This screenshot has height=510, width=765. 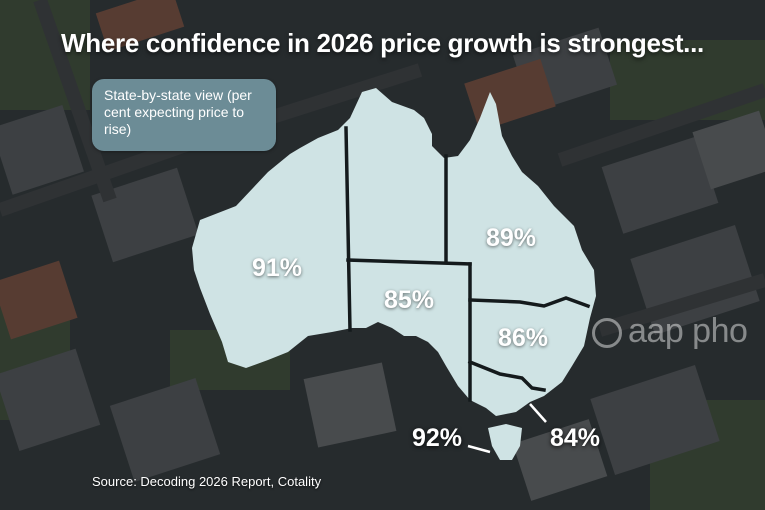 What do you see at coordinates (511, 238) in the screenshot?
I see `state-value-qld: 89%` at bounding box center [511, 238].